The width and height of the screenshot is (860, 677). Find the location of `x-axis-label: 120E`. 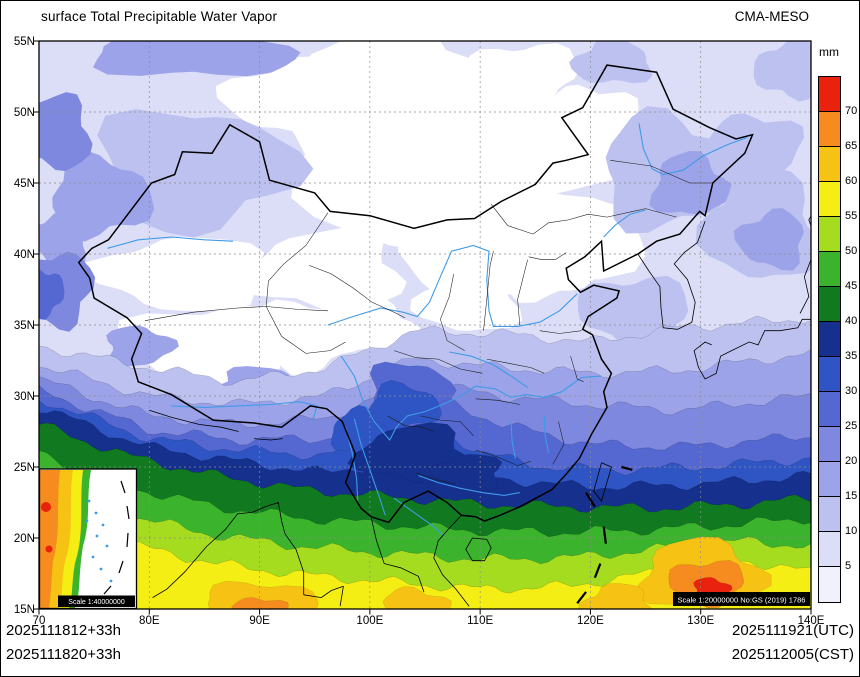

x-axis-label: 120E is located at coordinates (590, 621).